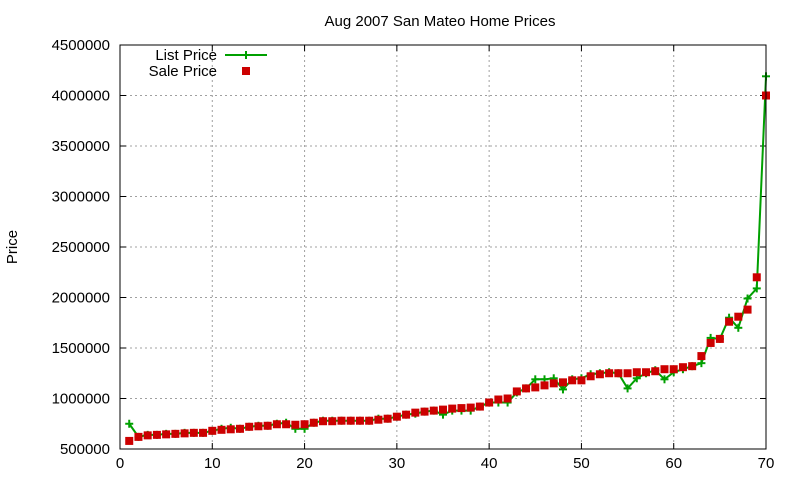 The image size is (800, 480). Describe the element at coordinates (186, 55) in the screenshot. I see `legend-label-list-price: List Price` at that location.